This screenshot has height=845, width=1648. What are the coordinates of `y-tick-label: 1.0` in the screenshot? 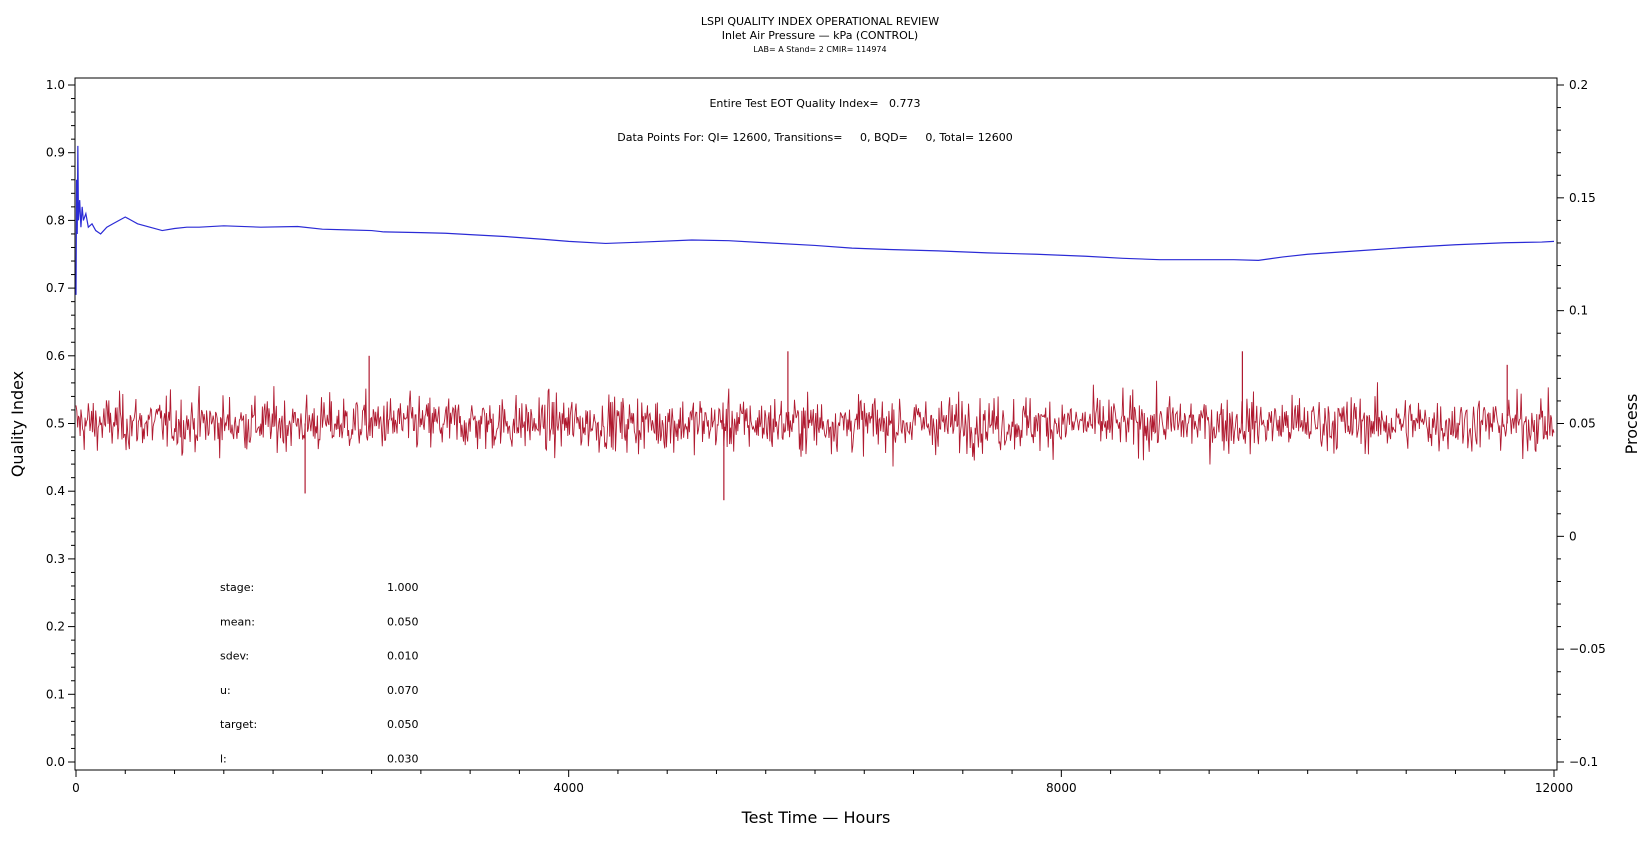 It's located at (55, 85).